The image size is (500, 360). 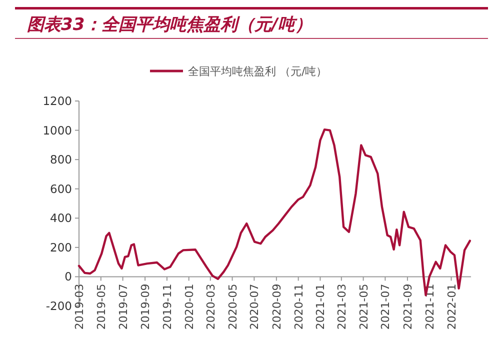 I want to click on y-tick-label: 1200, so click(x=57, y=101).